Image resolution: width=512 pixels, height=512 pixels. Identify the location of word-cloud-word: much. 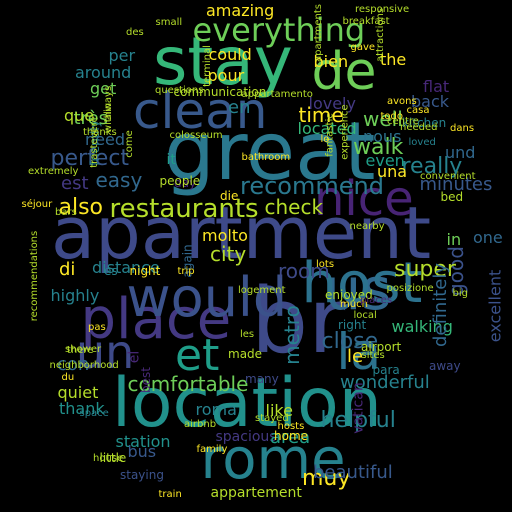
(354, 304).